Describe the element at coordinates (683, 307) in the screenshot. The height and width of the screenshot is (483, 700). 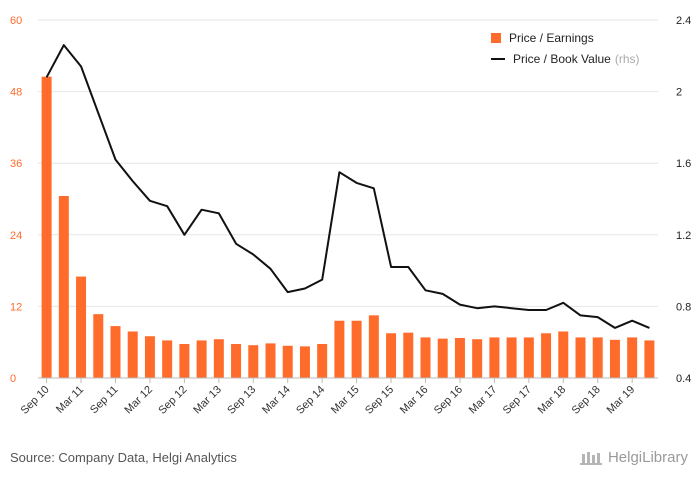
I see `right-tick-label: 0.8` at that location.